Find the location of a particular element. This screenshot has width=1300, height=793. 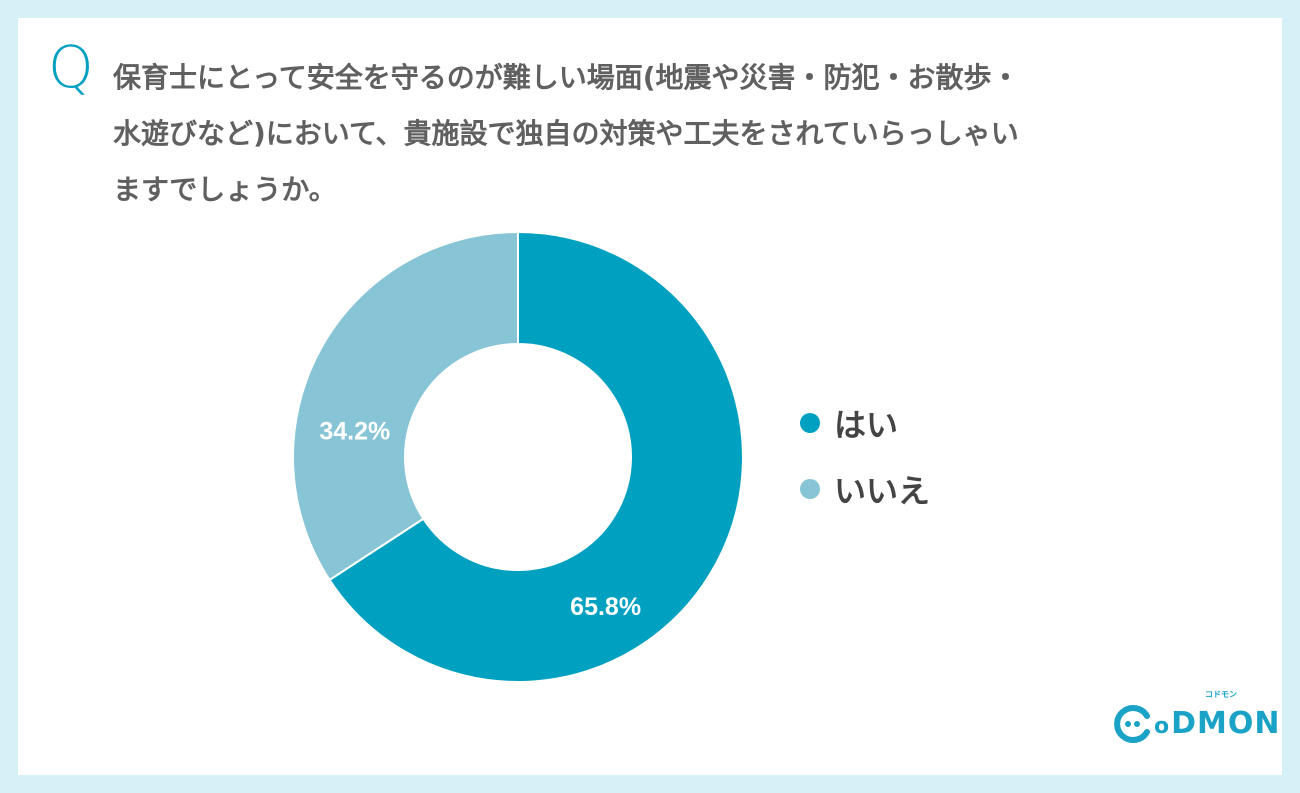

data-label: 34.2% is located at coordinates (354, 432).